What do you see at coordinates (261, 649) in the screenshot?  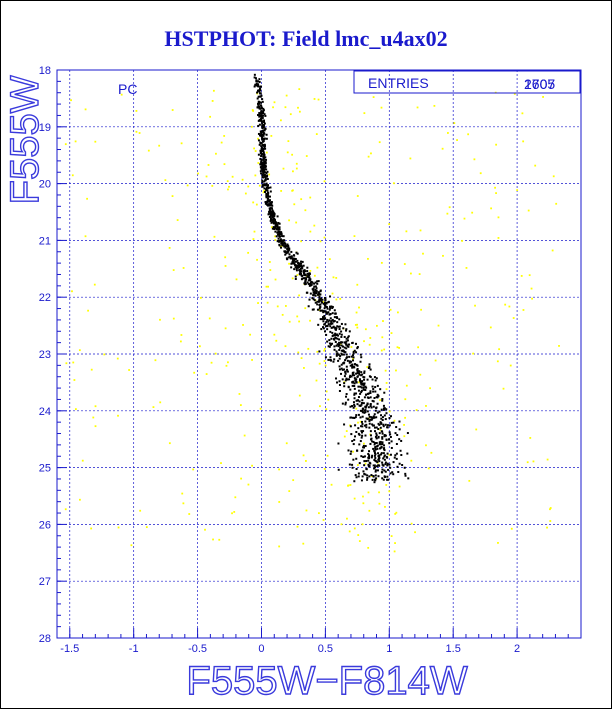 I see `x-tick-label: 0` at bounding box center [261, 649].